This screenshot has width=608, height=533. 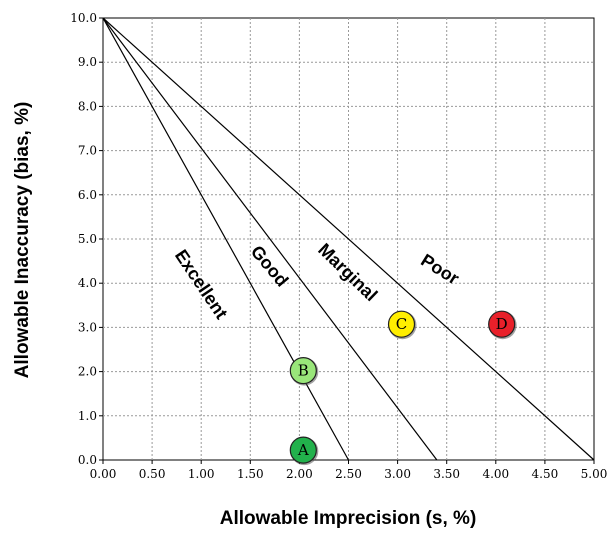 I want to click on y-tick-label: 2.0, so click(x=87, y=372).